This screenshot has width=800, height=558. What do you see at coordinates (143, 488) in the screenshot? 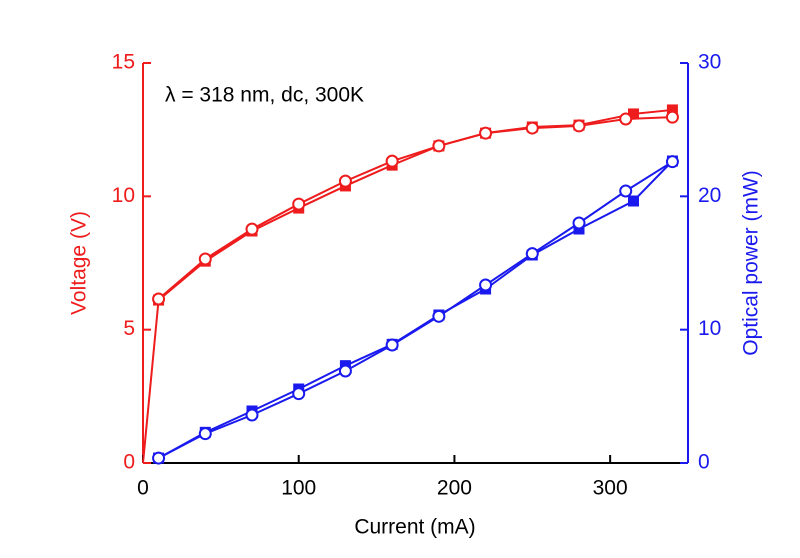
I see `x-tick-label: 0` at bounding box center [143, 488].